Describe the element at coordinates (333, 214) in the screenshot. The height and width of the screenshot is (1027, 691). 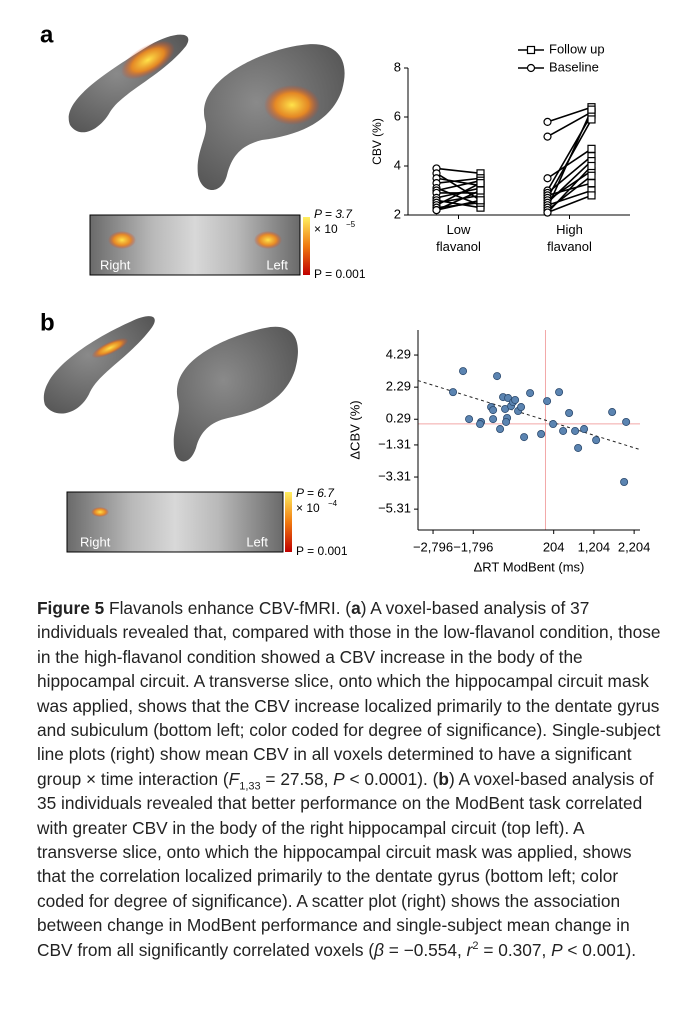
I see `colorbar-label: P = 3.7` at that location.